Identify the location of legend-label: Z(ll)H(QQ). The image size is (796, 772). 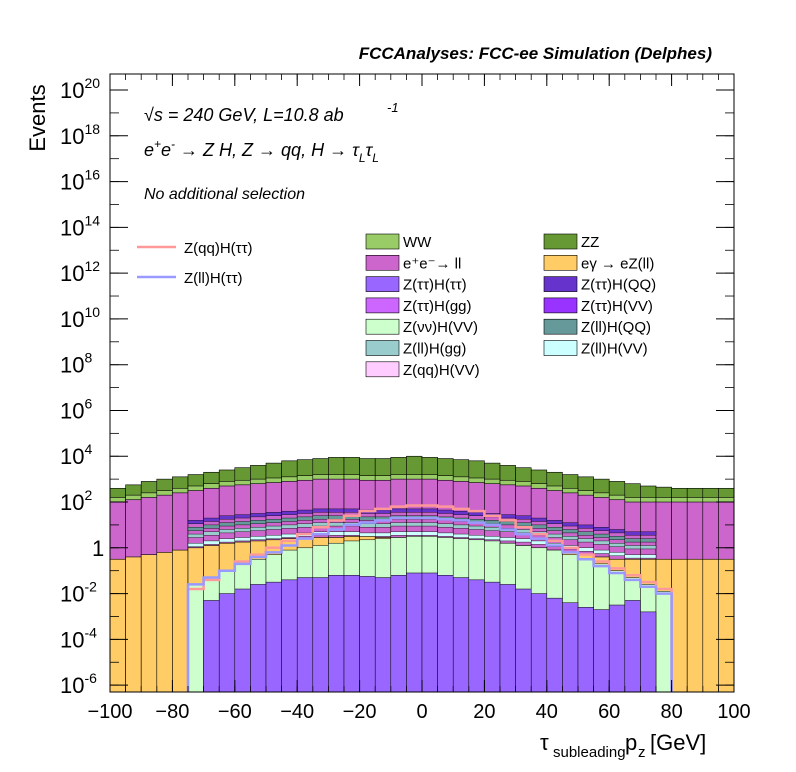
(616, 327).